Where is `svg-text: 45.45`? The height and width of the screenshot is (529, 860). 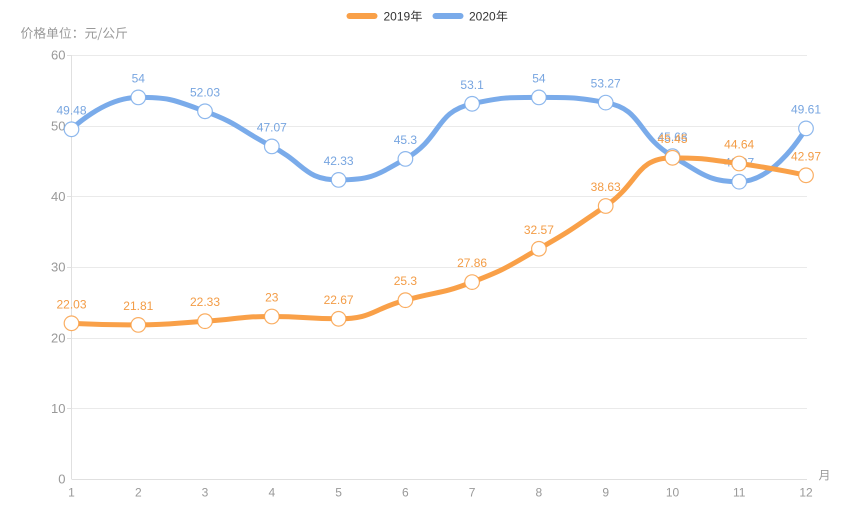
svg-text: 45.45 is located at coordinates (672, 139).